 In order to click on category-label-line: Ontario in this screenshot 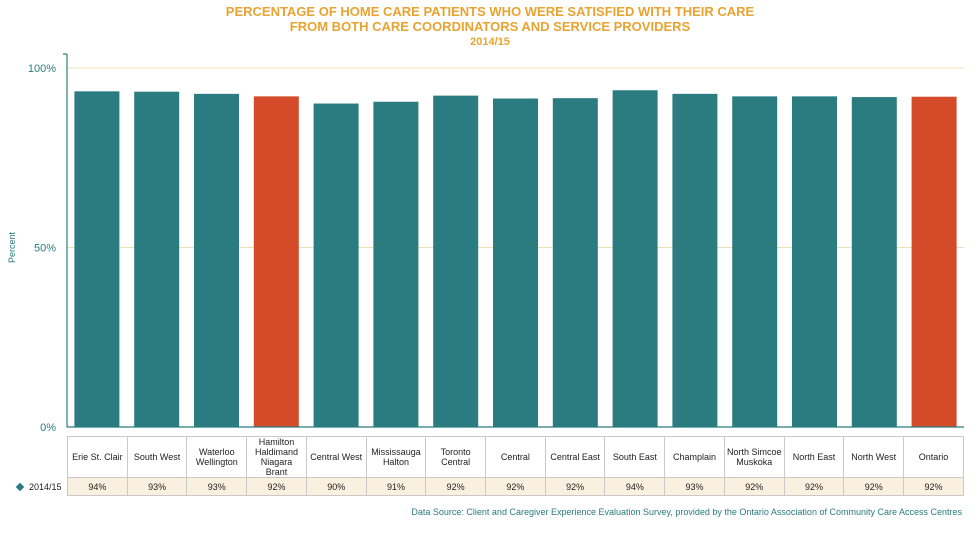, I will do `click(933, 457)`.